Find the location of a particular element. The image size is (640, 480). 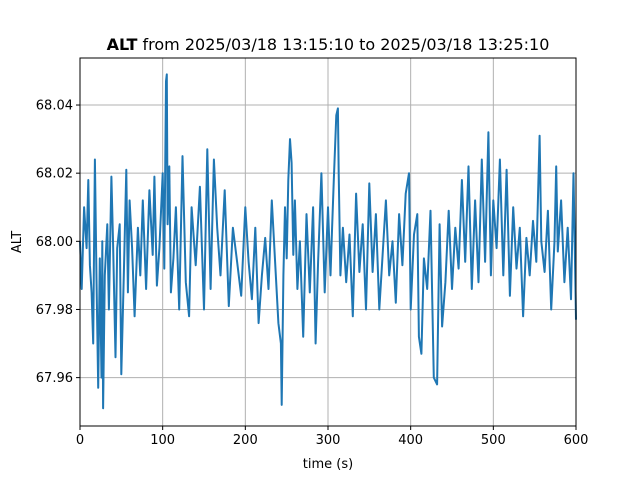

x-tick-label: 400 is located at coordinates (410, 440).